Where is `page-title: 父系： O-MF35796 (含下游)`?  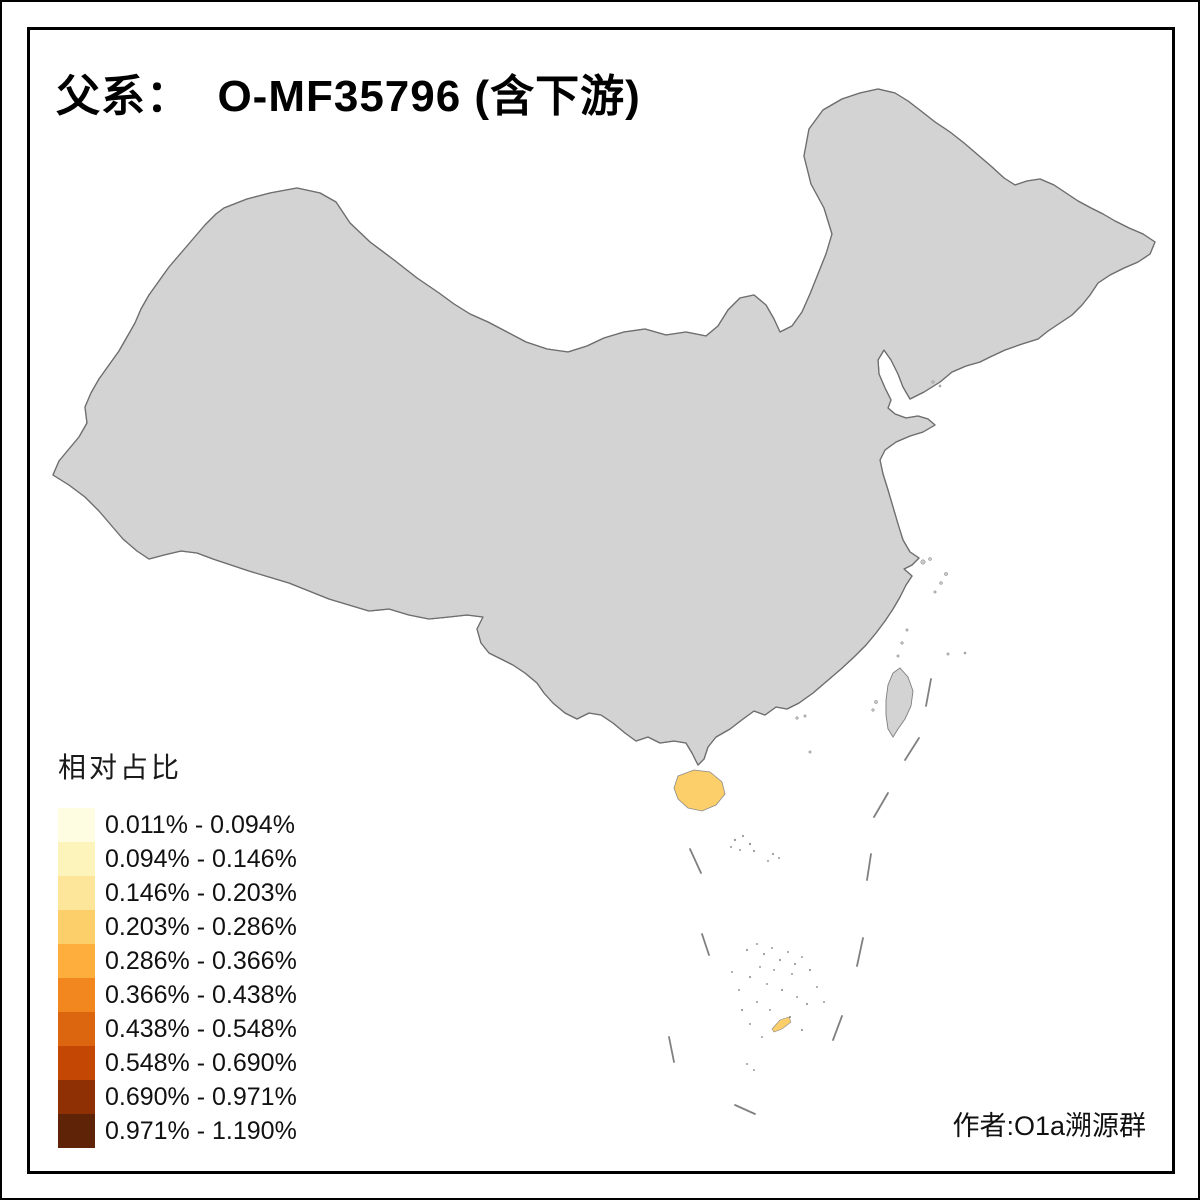
page-title: 父系： O-MF35796 (含下游) is located at coordinates (348, 96).